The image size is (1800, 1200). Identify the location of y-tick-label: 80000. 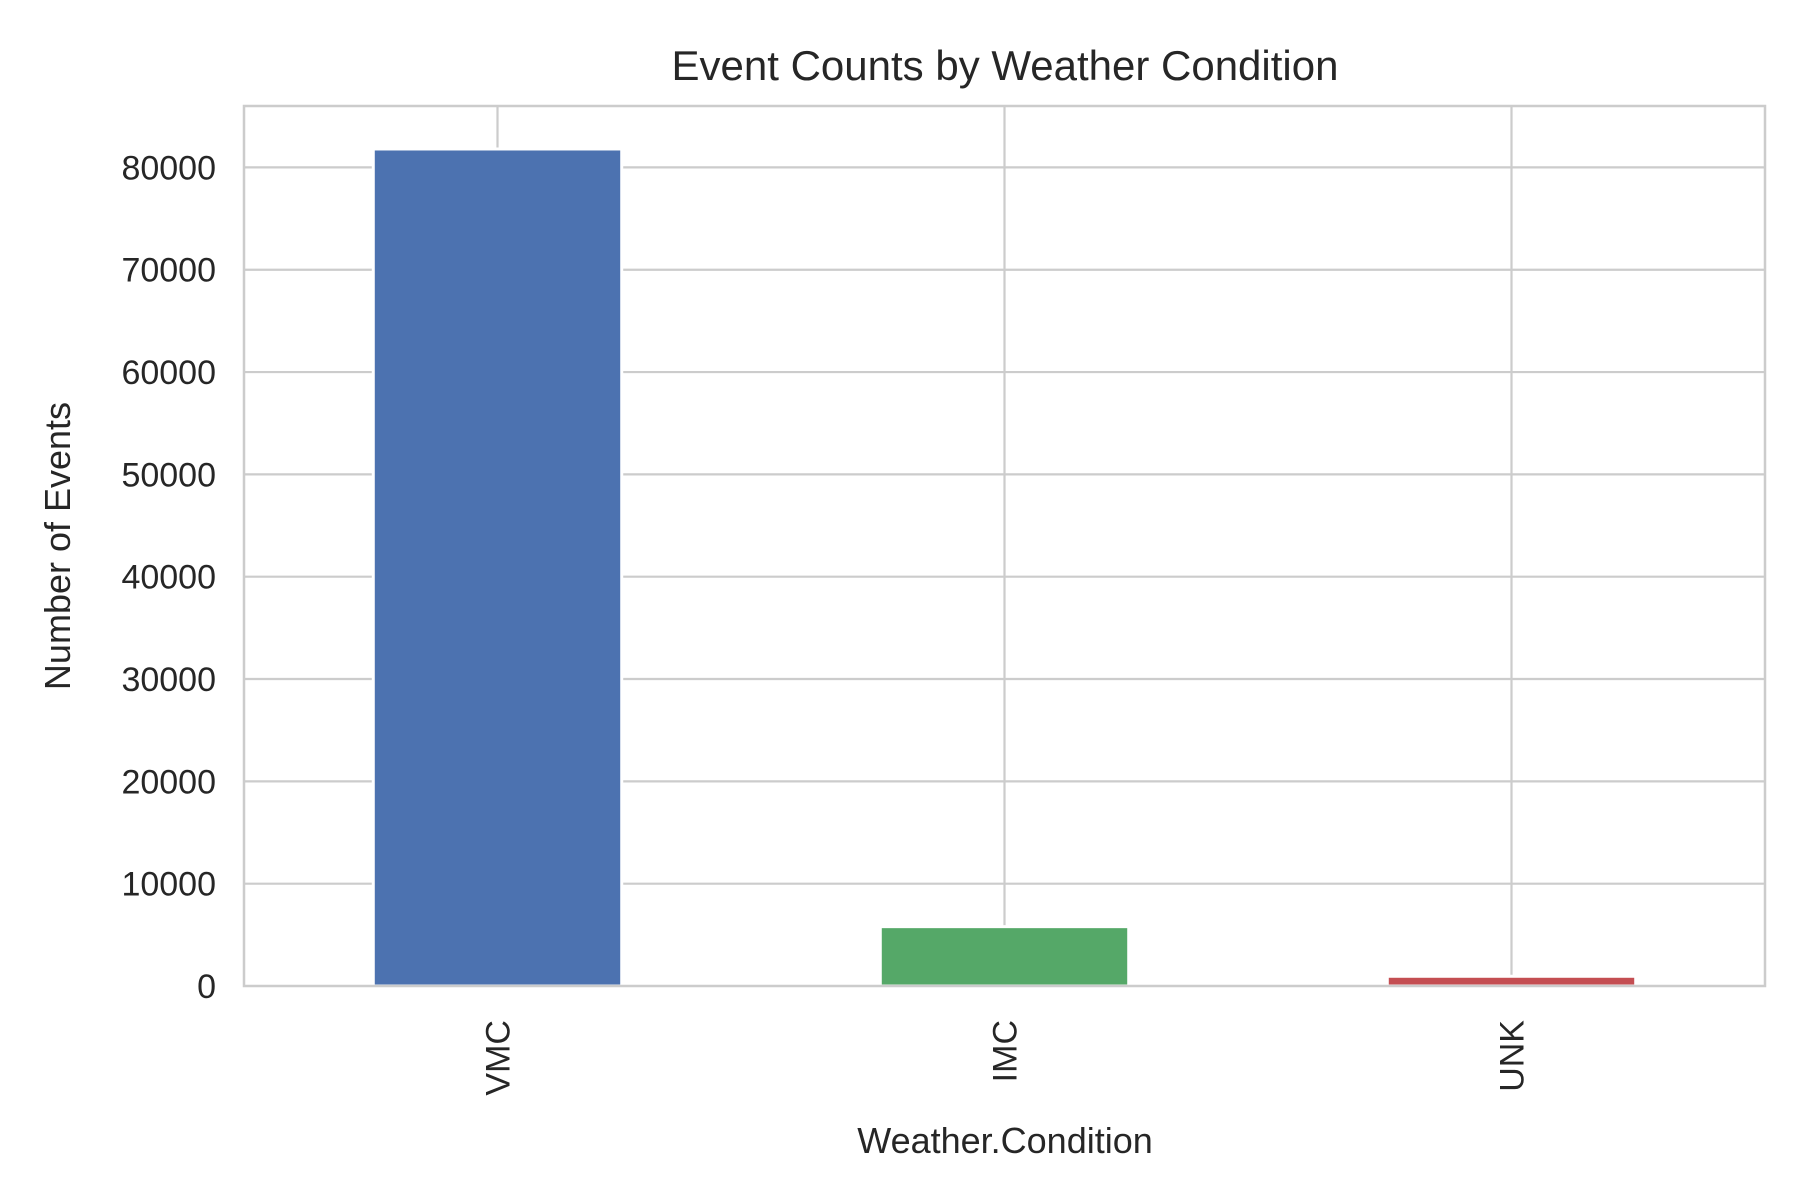
(168, 168).